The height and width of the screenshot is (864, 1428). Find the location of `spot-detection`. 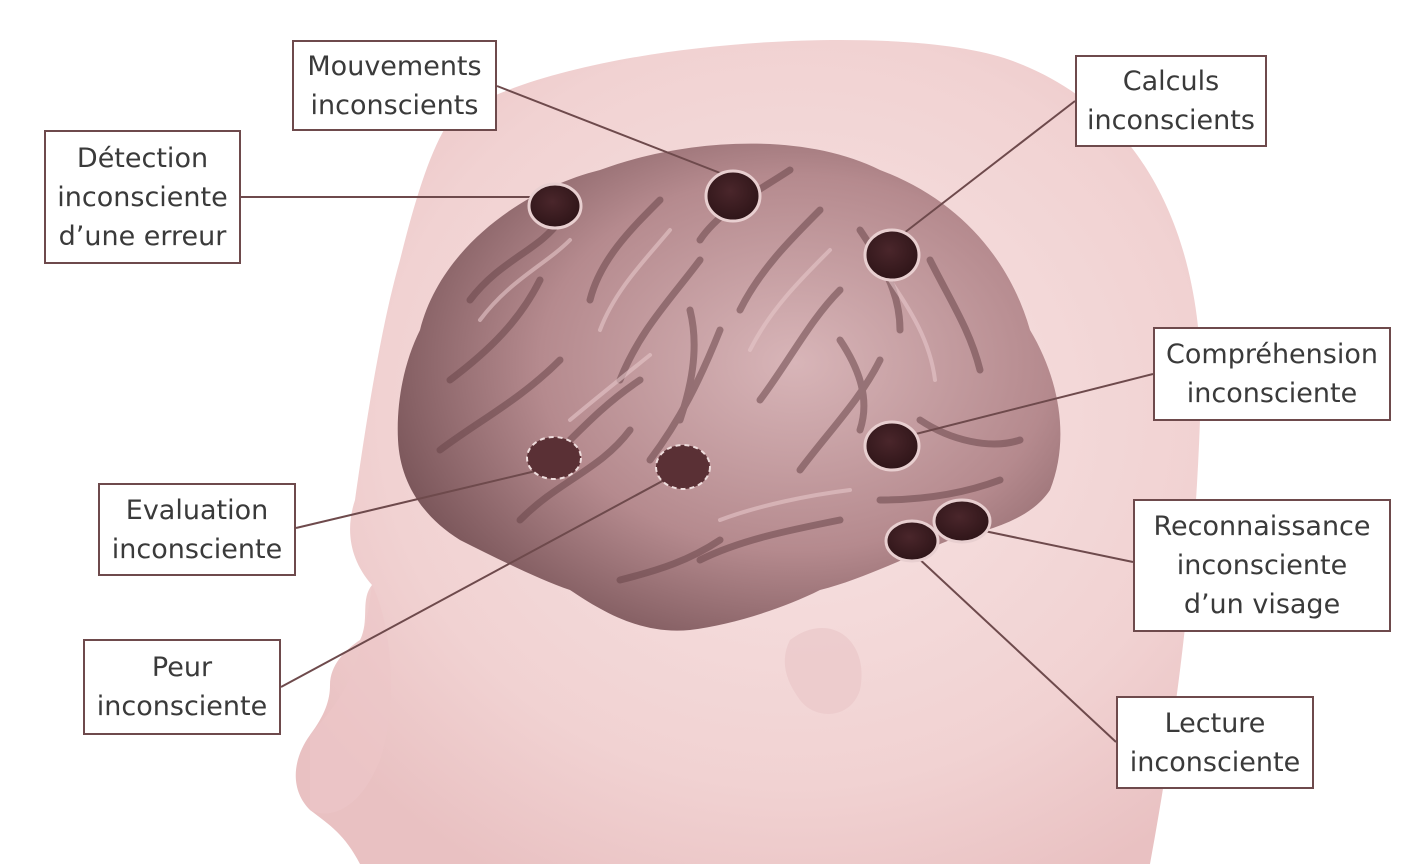

spot-detection is located at coordinates (555, 206).